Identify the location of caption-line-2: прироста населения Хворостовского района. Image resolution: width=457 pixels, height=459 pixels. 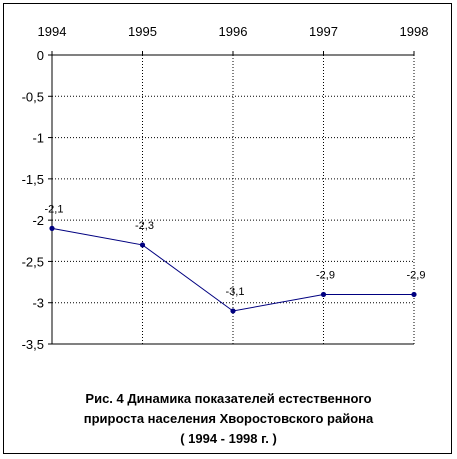
(228, 418).